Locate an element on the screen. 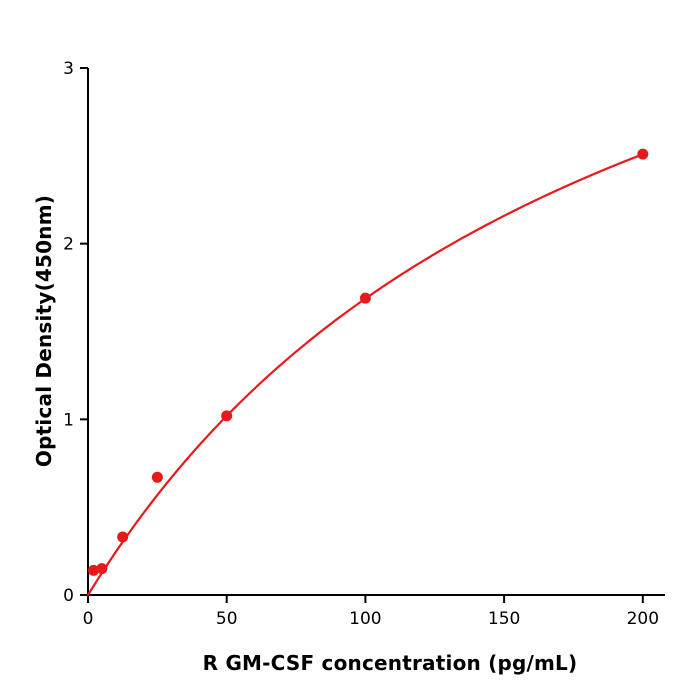 The width and height of the screenshot is (700, 700). x-tick-label: 150 is located at coordinates (504, 619).